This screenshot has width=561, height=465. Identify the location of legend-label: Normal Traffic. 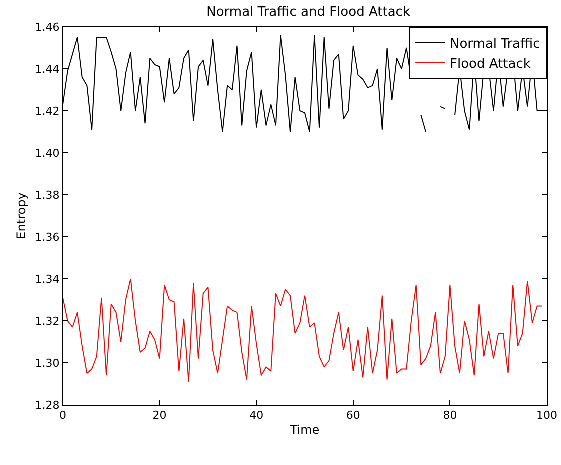
(495, 44).